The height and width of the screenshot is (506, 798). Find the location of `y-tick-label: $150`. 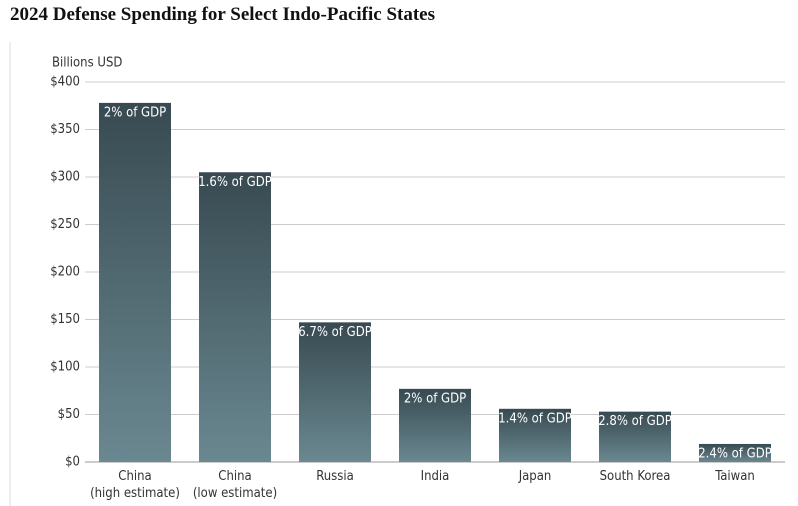

y-tick-label: $150 is located at coordinates (65, 319).